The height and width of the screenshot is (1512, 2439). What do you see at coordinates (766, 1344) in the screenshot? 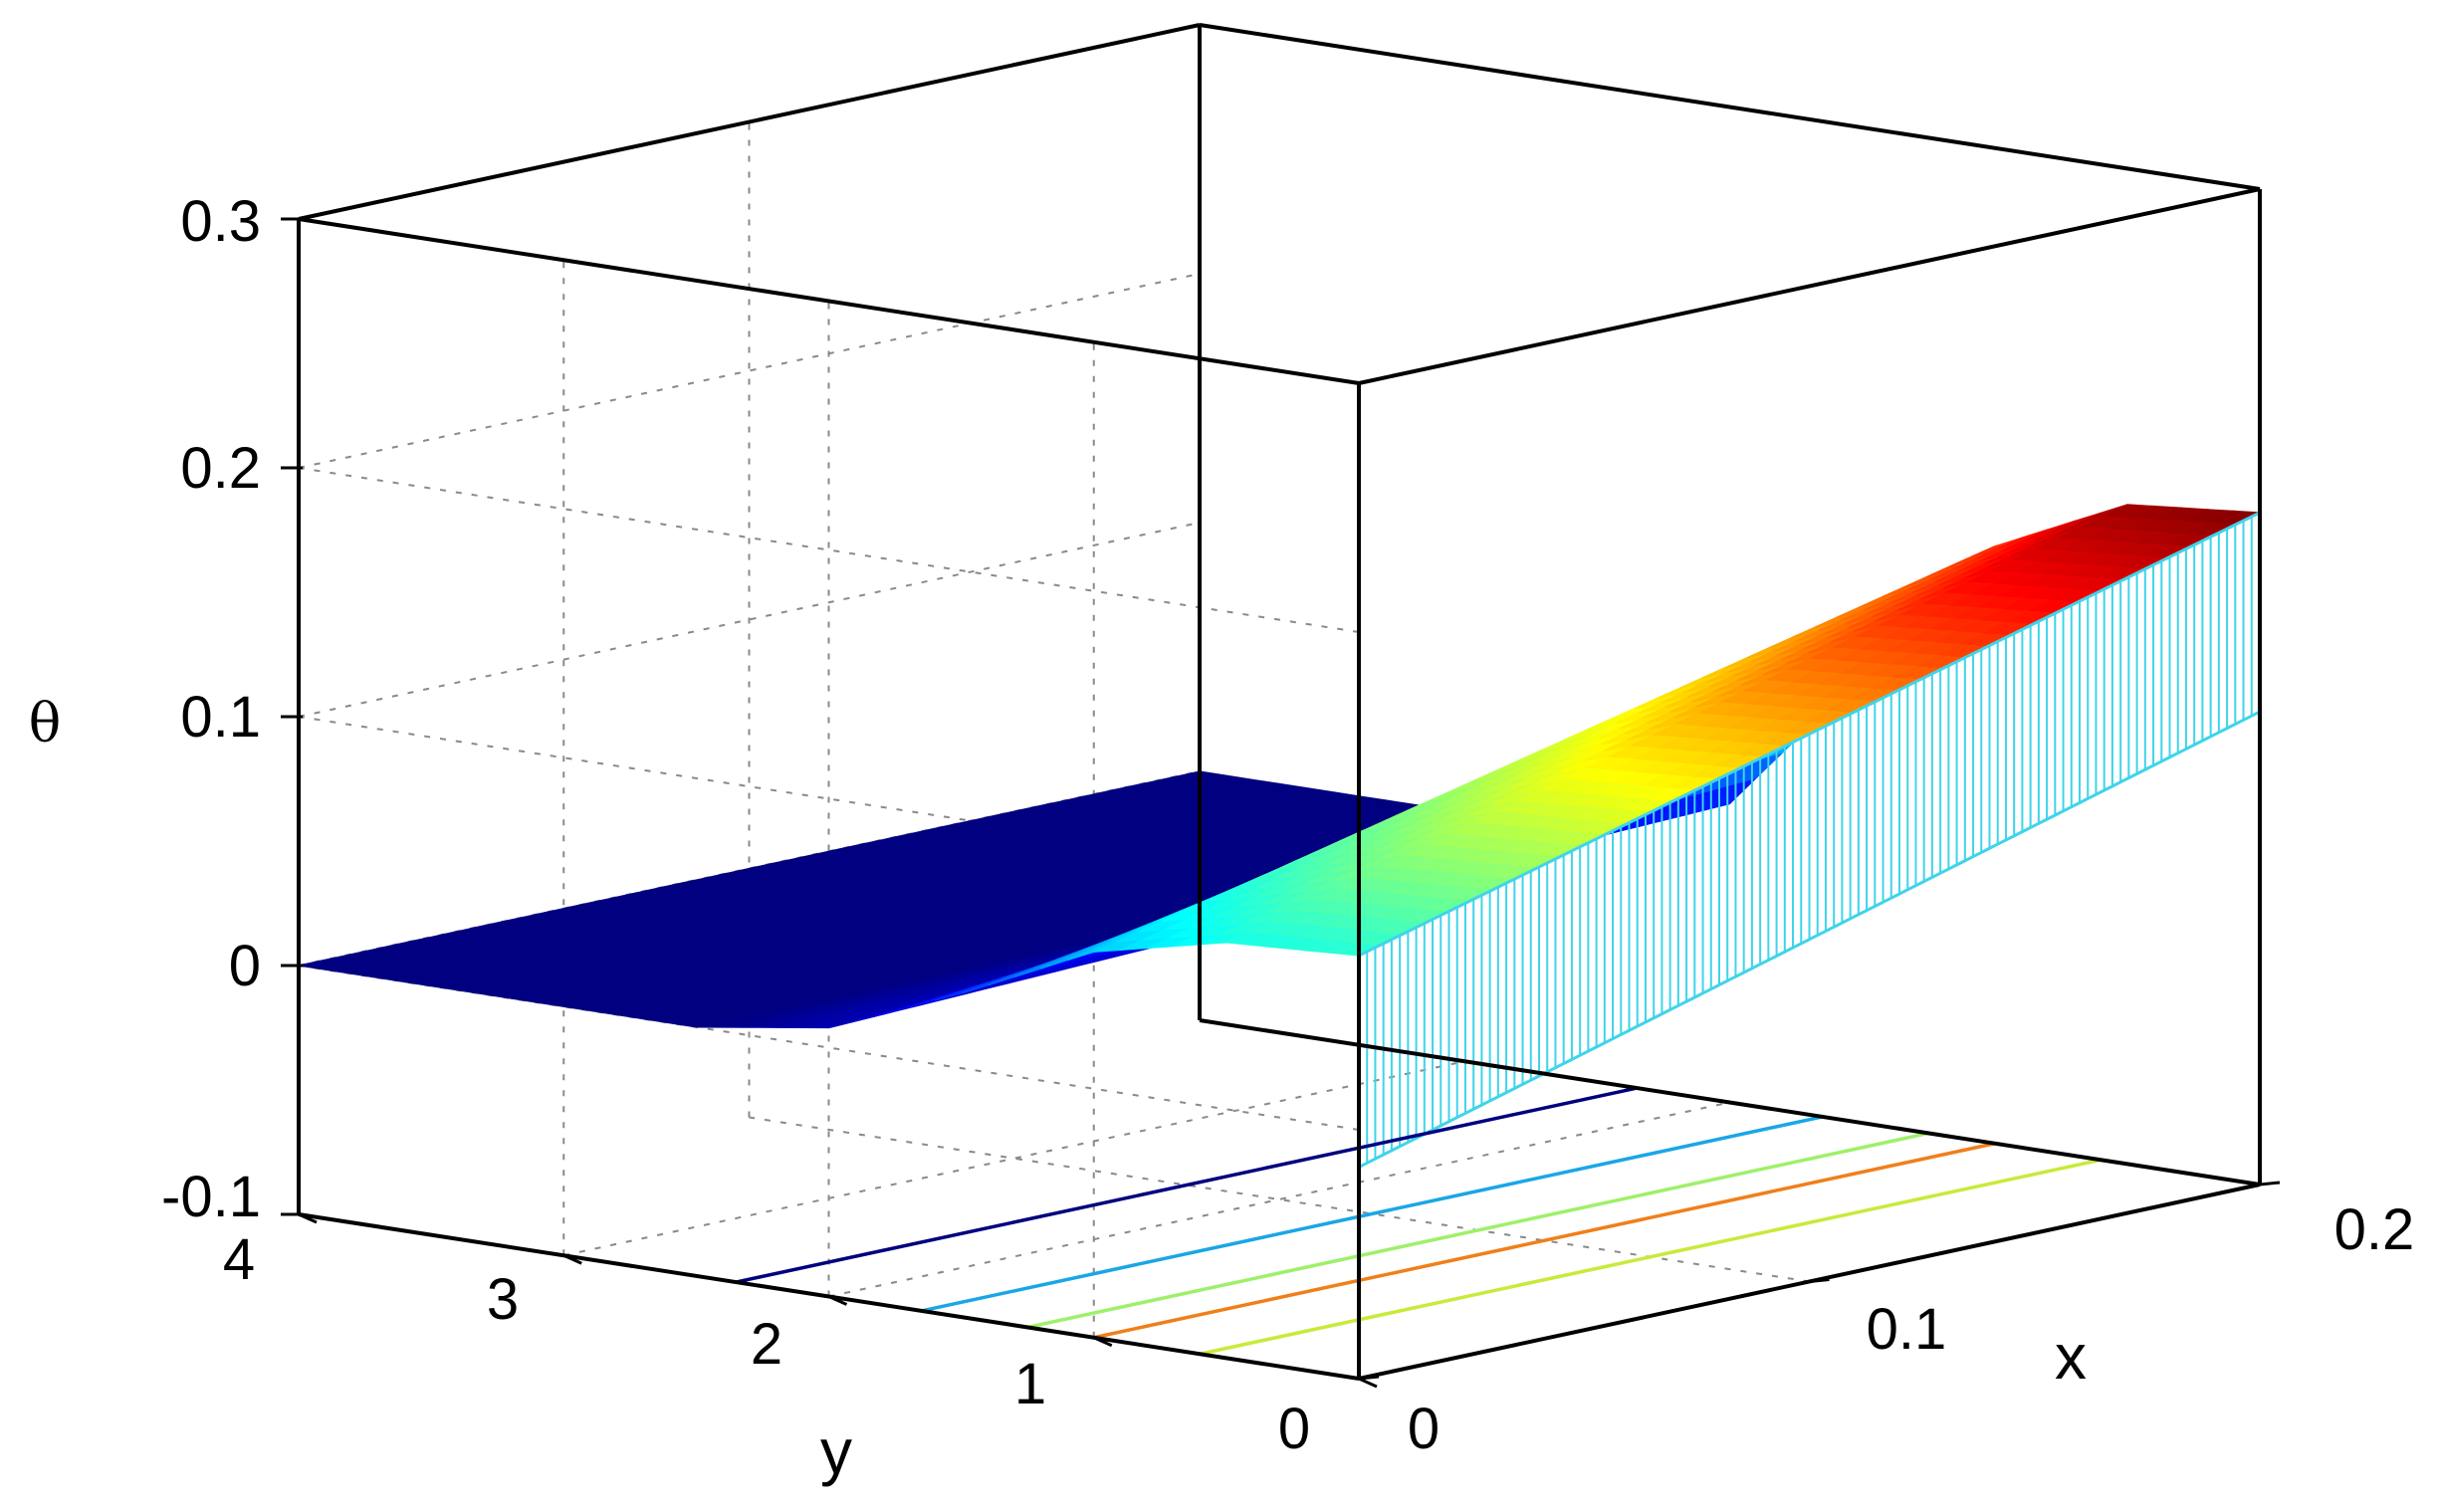
I see `y-tick-label: 2` at bounding box center [766, 1344].